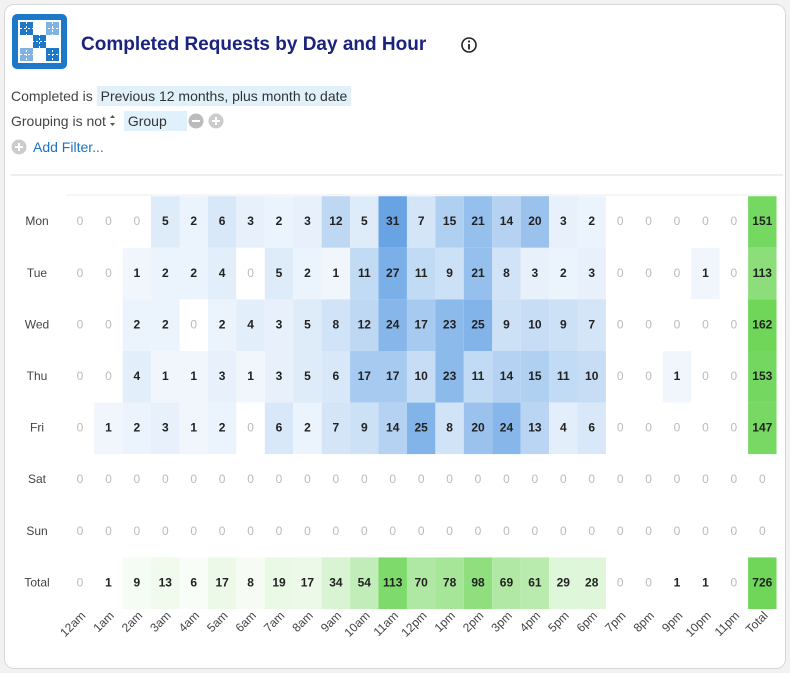 Image resolution: width=790 pixels, height=673 pixels. Describe the element at coordinates (112, 120) in the screenshot. I see `sort-icon` at that location.